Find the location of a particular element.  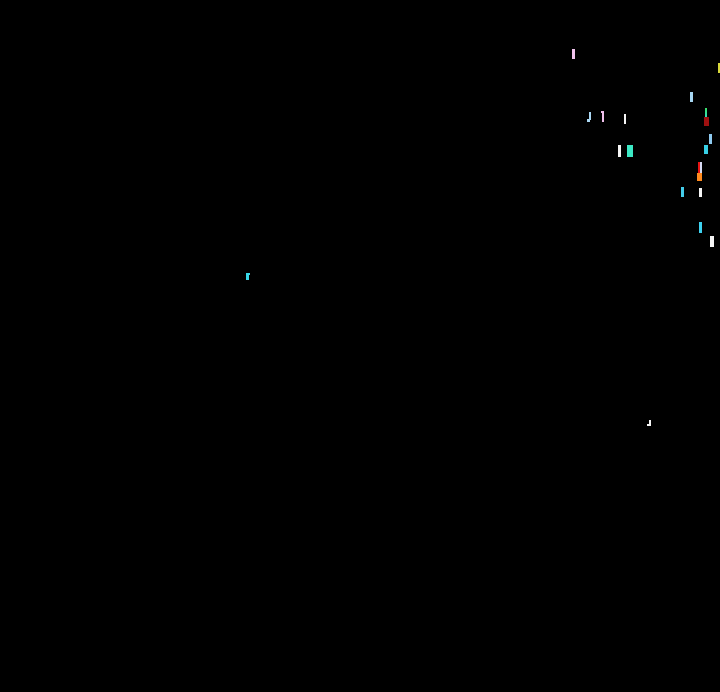

glyph-fragment-red-bar is located at coordinates (699, 167).